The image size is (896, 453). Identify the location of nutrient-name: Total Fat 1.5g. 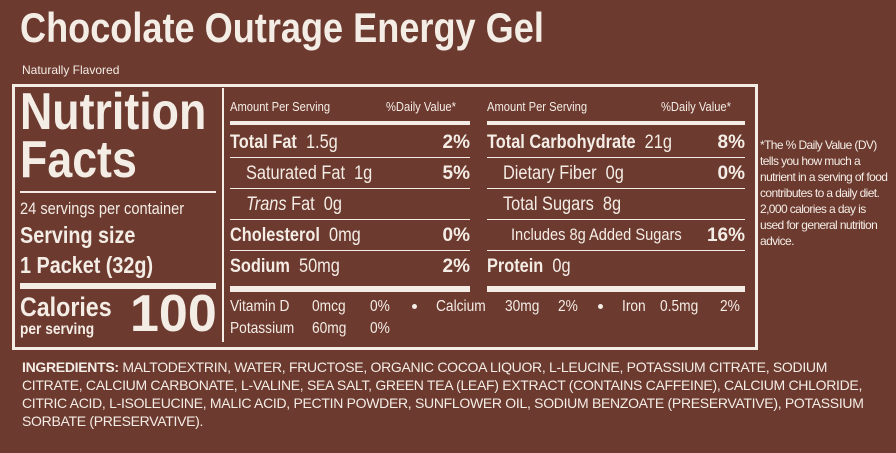
(284, 143).